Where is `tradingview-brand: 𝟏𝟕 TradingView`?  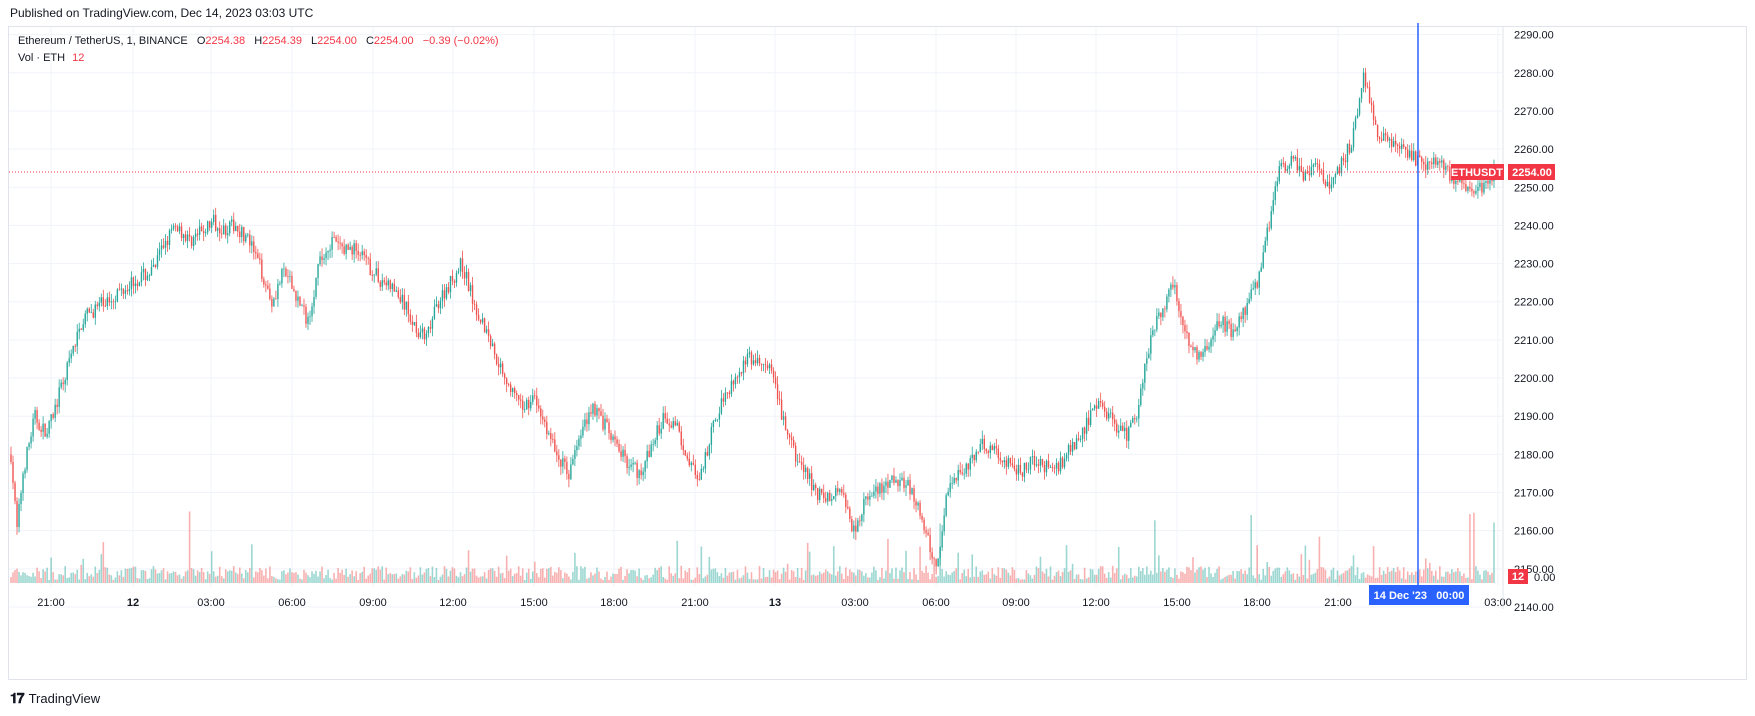 tradingview-brand: 𝟏𝟕 TradingView is located at coordinates (55, 698).